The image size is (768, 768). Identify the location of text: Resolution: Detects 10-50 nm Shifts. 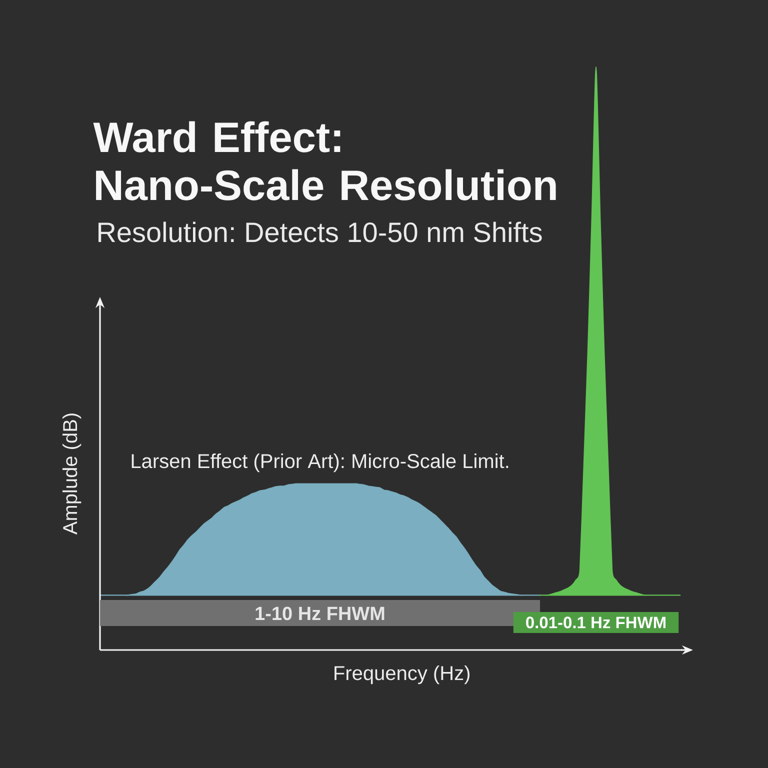
(320, 232).